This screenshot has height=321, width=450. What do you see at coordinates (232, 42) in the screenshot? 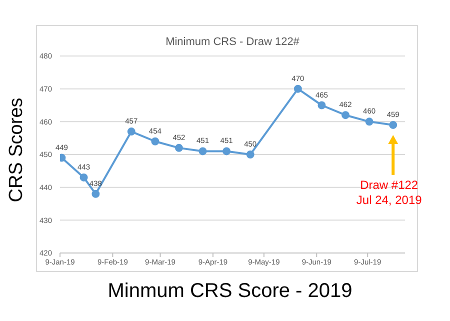
I see `chart-title: Minimum CRS - Draw 122#` at bounding box center [232, 42].